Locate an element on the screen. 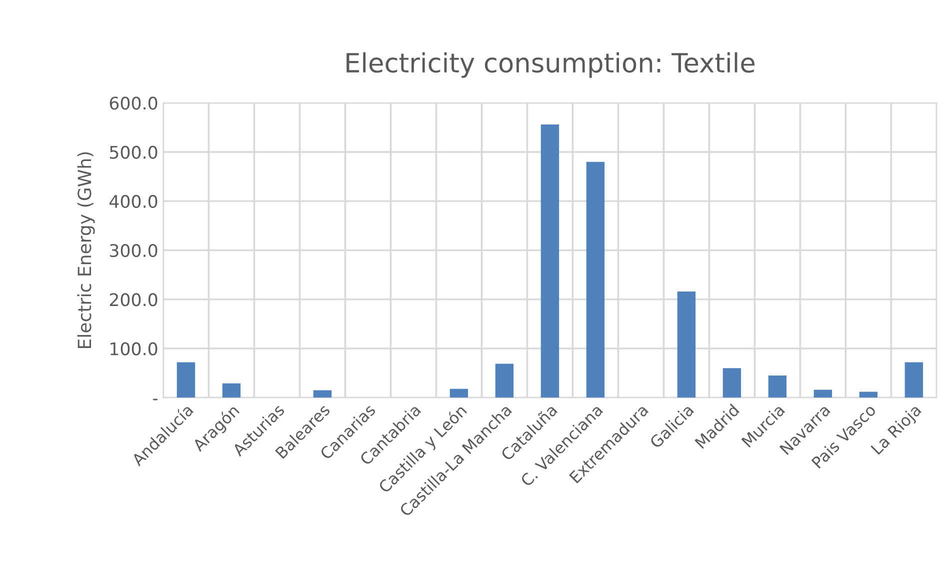 The width and height of the screenshot is (949, 578). y-tick-label: 500.0 is located at coordinates (134, 152).